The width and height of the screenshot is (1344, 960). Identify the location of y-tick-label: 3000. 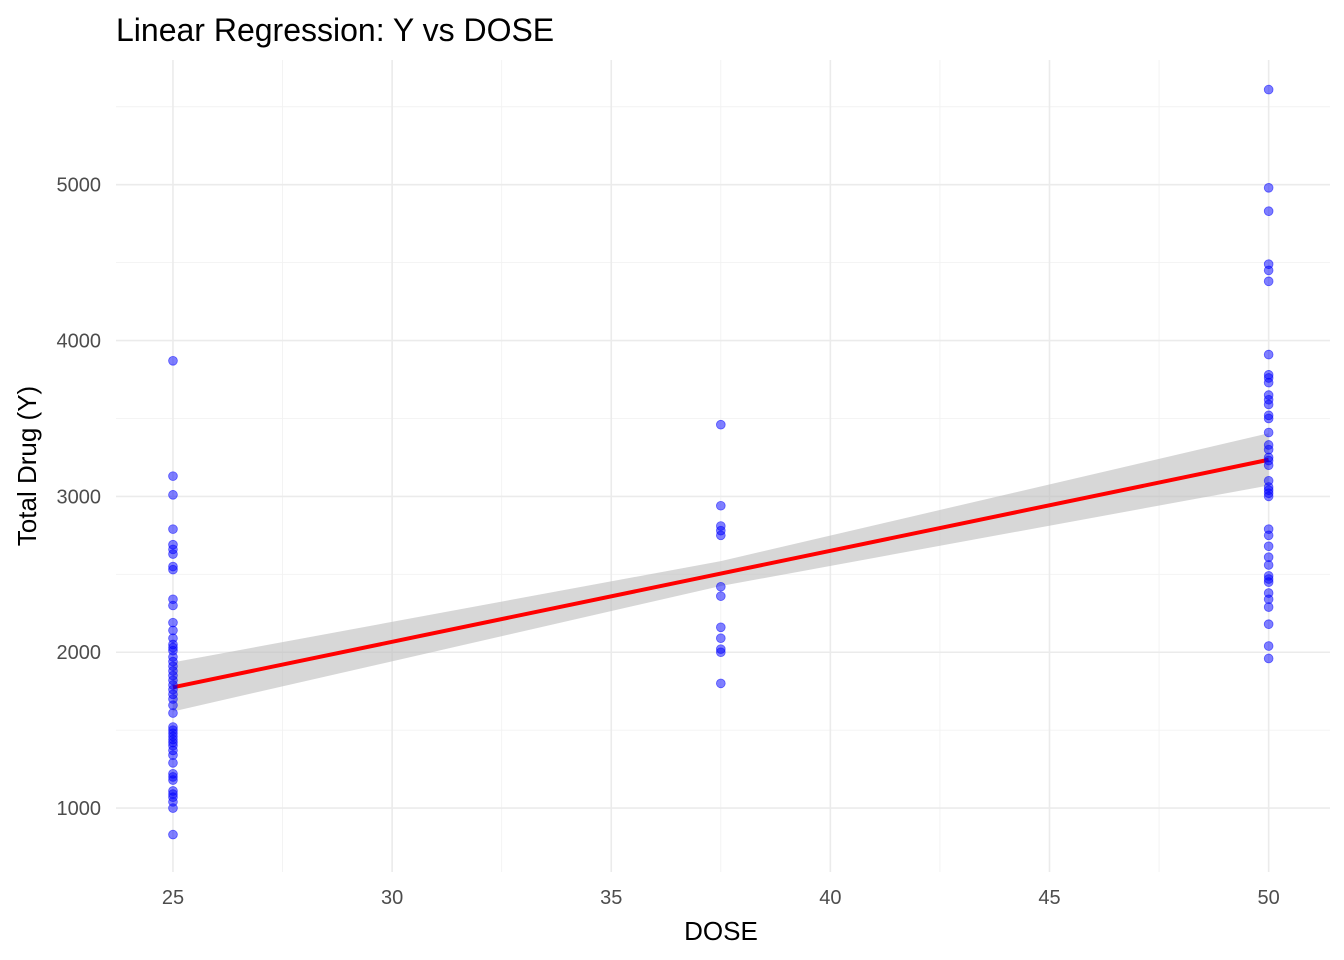
(79, 497).